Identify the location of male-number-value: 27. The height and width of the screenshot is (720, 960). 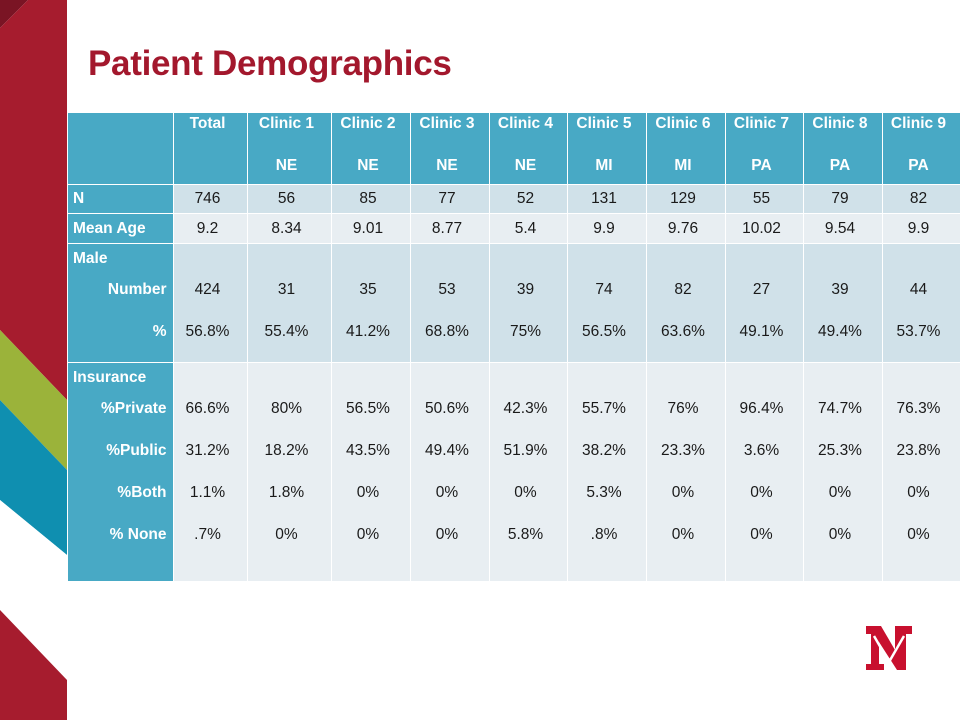
(761, 289).